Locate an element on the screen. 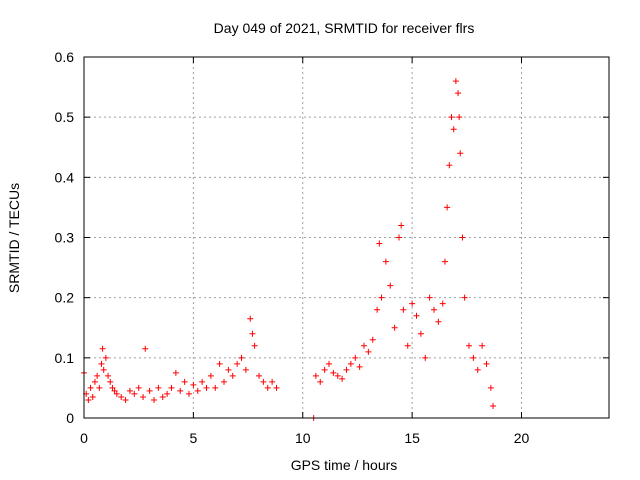 This screenshot has height=480, width=640. x-tick-label: 10 is located at coordinates (303, 438).